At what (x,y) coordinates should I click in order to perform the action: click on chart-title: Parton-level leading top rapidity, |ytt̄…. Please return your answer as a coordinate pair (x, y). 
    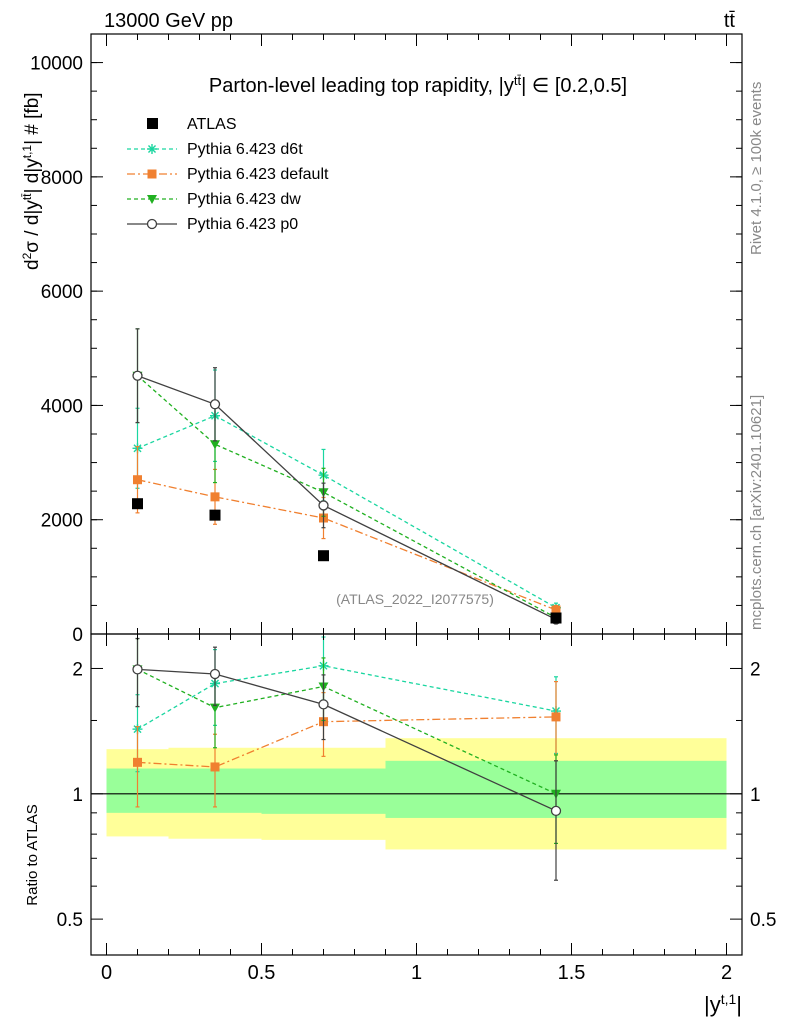
    Looking at the image, I should click on (418, 85).